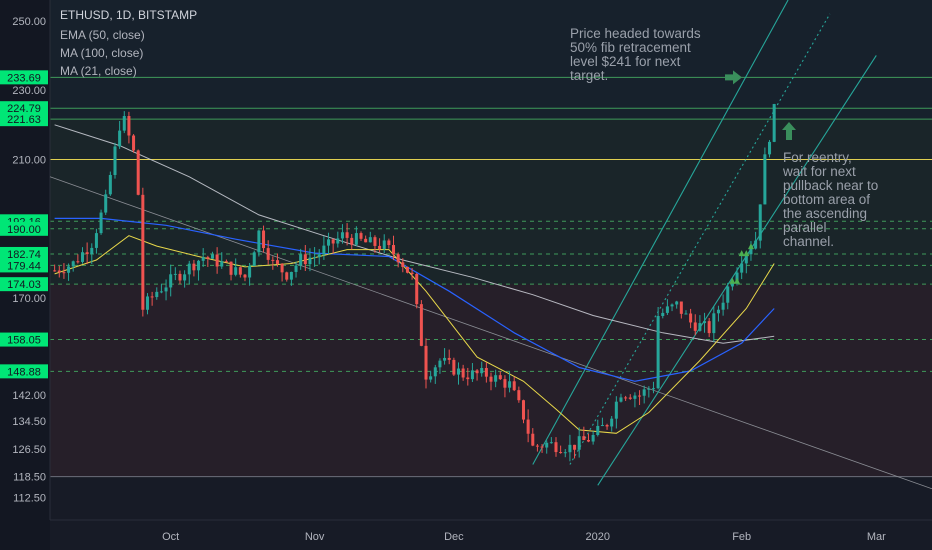 The height and width of the screenshot is (550, 932). I want to click on symbol-title: ETHUSD, 1D, BITSTAMP, so click(129, 15).